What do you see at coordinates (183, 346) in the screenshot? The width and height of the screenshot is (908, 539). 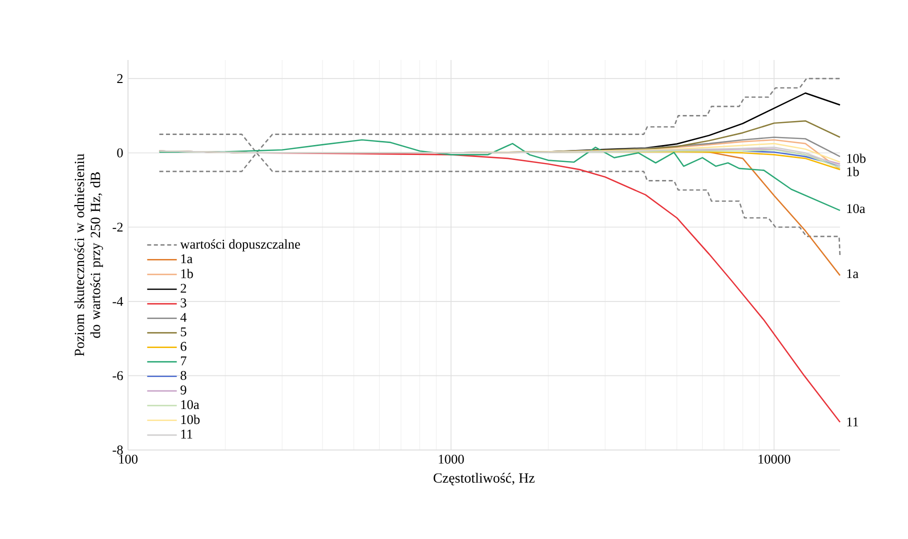 I see `legend-label: 6` at bounding box center [183, 346].